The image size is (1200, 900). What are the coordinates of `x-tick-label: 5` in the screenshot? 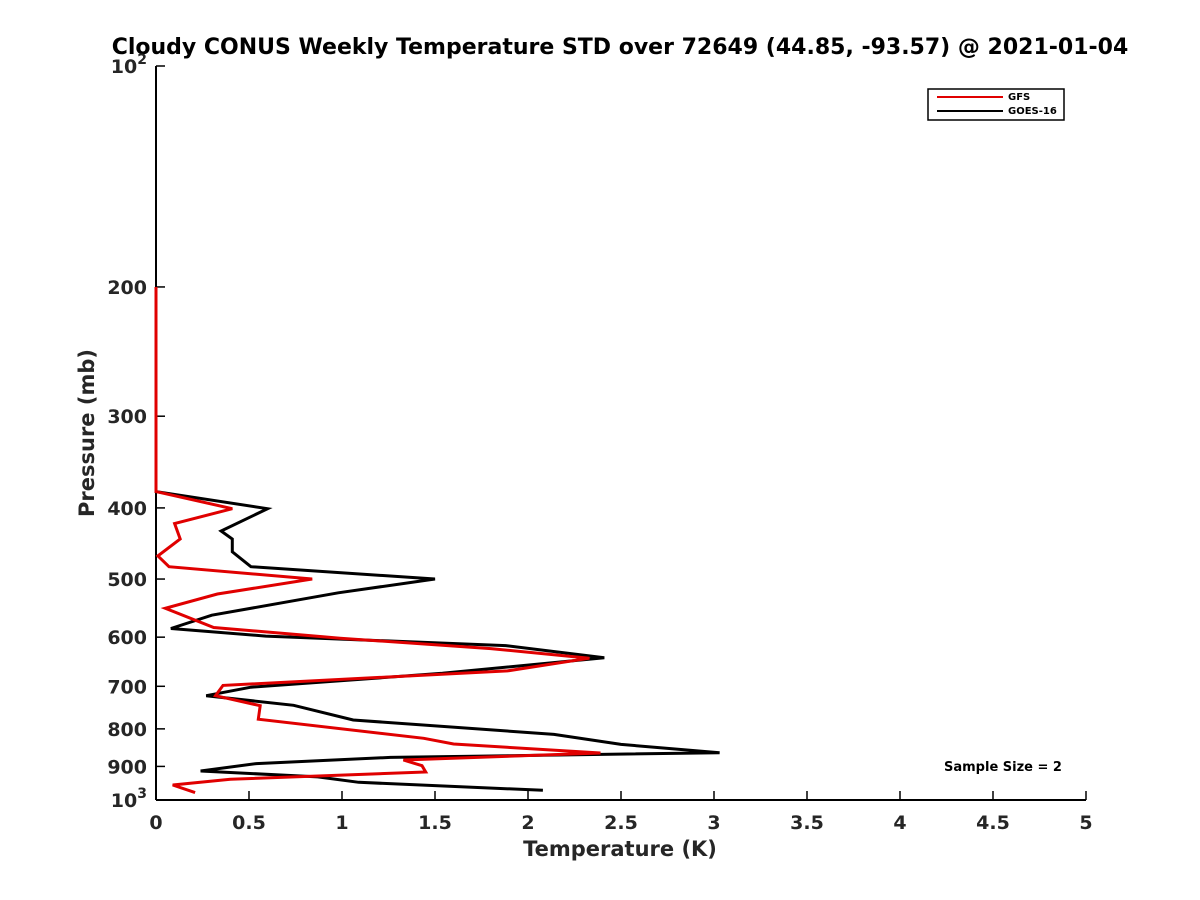 It's located at (1085, 823).